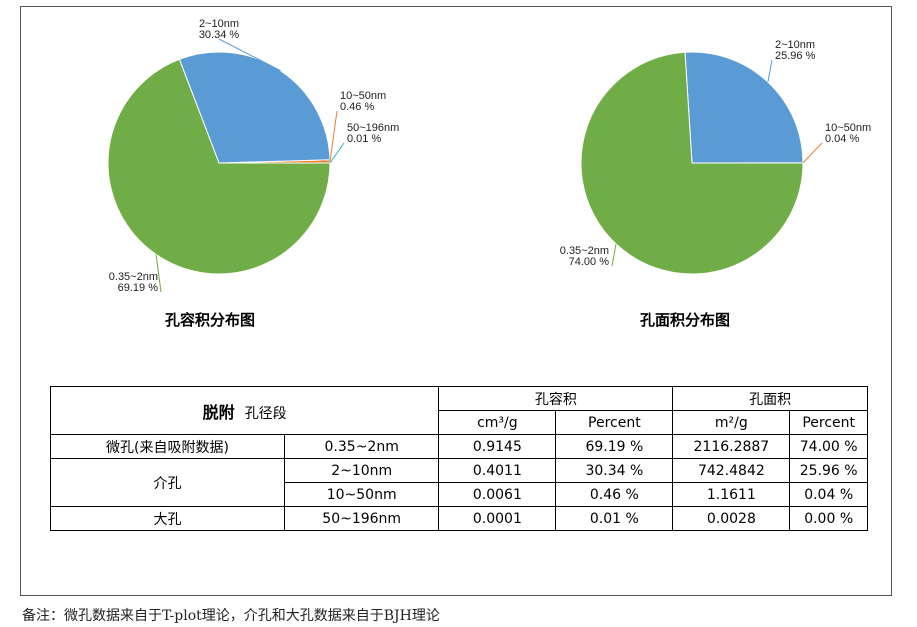  I want to click on header-desorption: 脱附, so click(218, 412).